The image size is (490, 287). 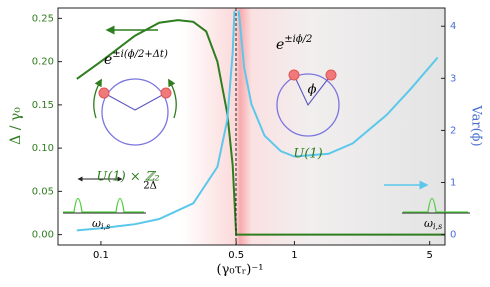 What do you see at coordinates (429, 255) in the screenshot?
I see `x-tick-label: 5` at bounding box center [429, 255].